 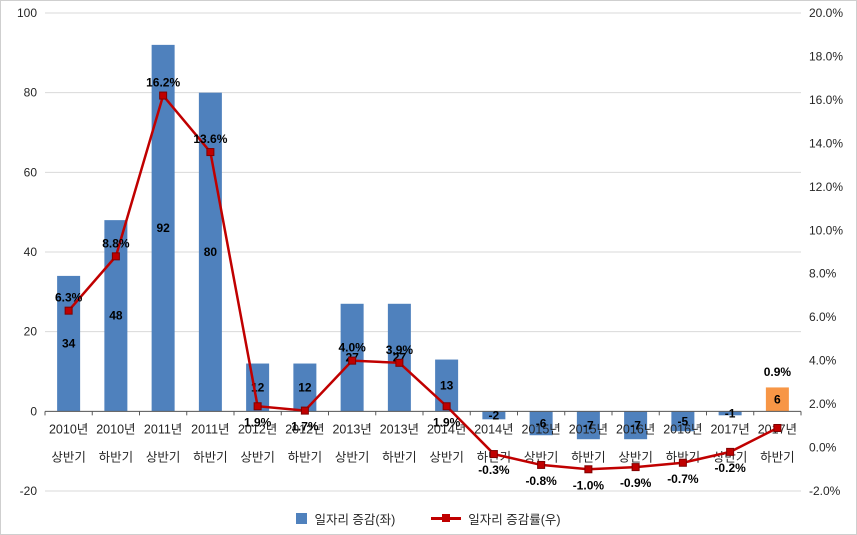 What do you see at coordinates (823, 361) in the screenshot?
I see `right-axis-tick-label: 4.0%` at bounding box center [823, 361].